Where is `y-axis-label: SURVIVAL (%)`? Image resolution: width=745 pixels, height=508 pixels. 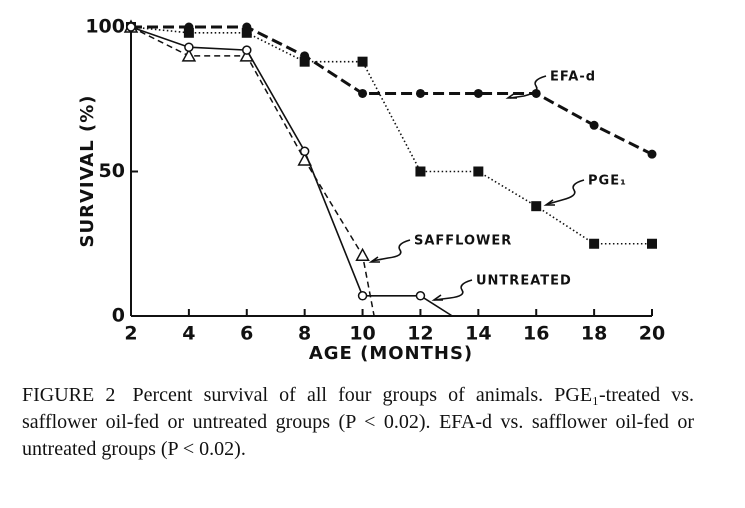 y-axis-label: SURVIVAL (%) is located at coordinates (87, 171).